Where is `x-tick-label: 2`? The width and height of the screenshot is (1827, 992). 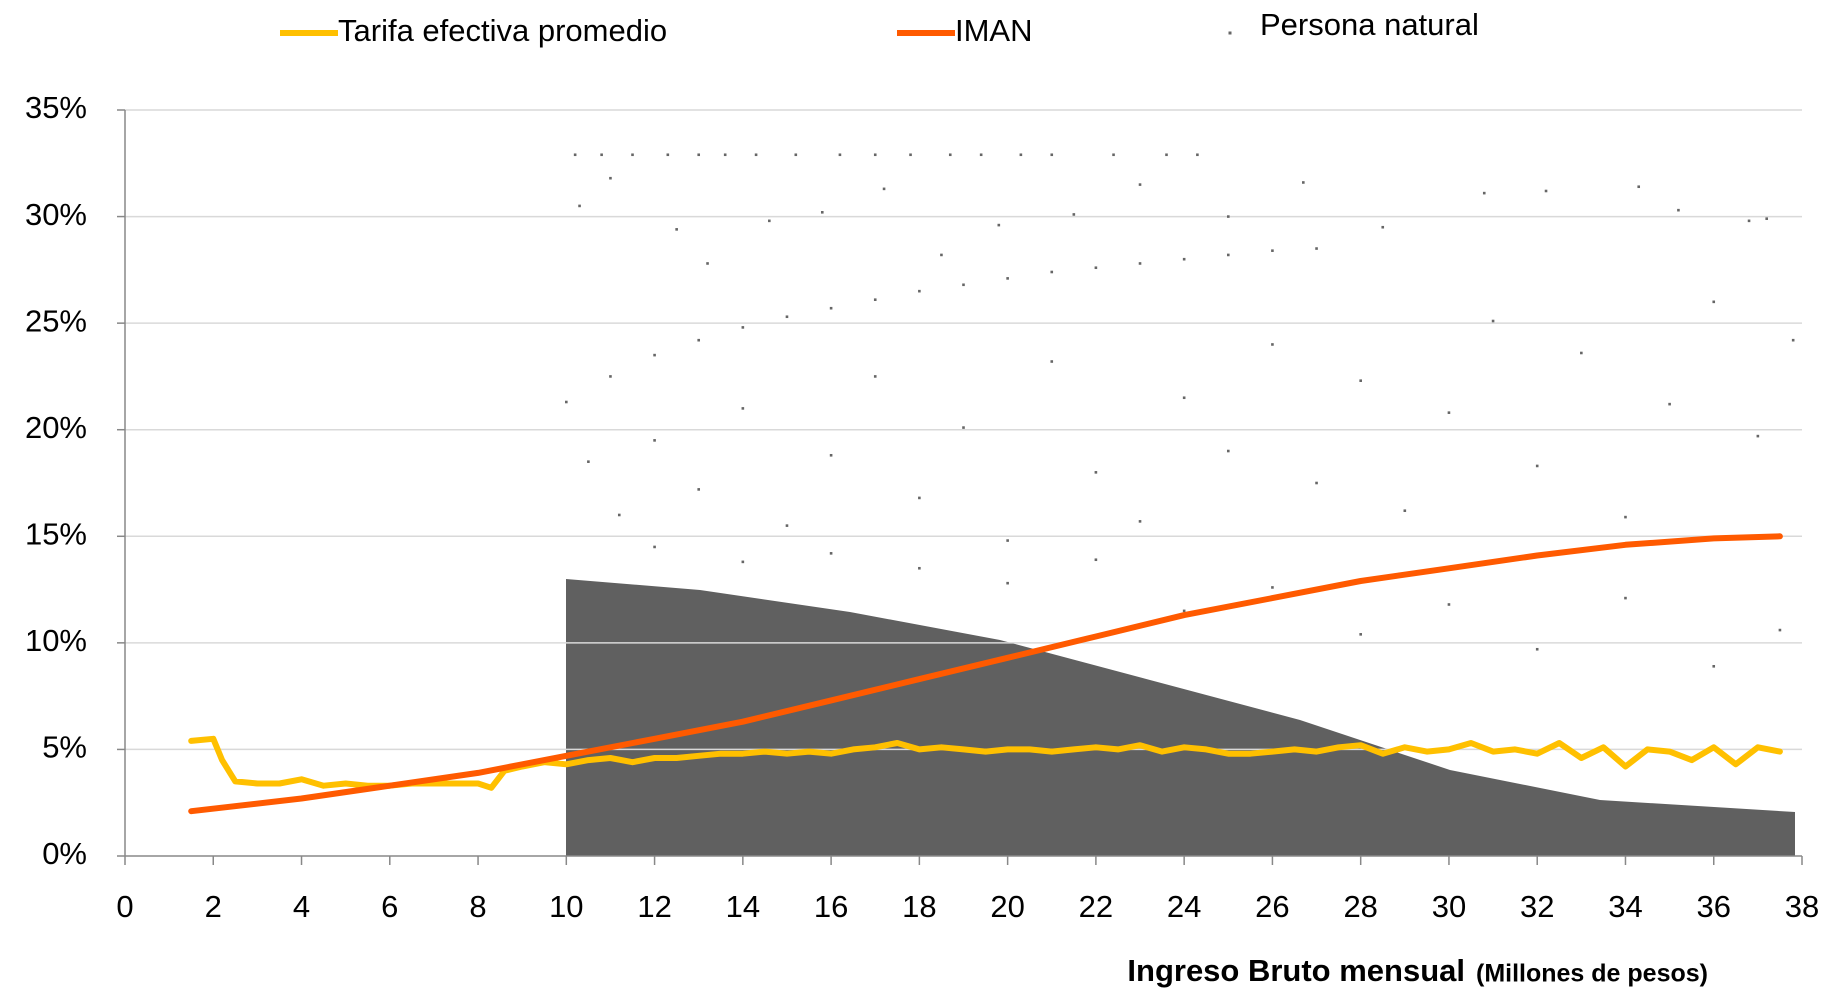
x-tick-label: 2 is located at coordinates (213, 906).